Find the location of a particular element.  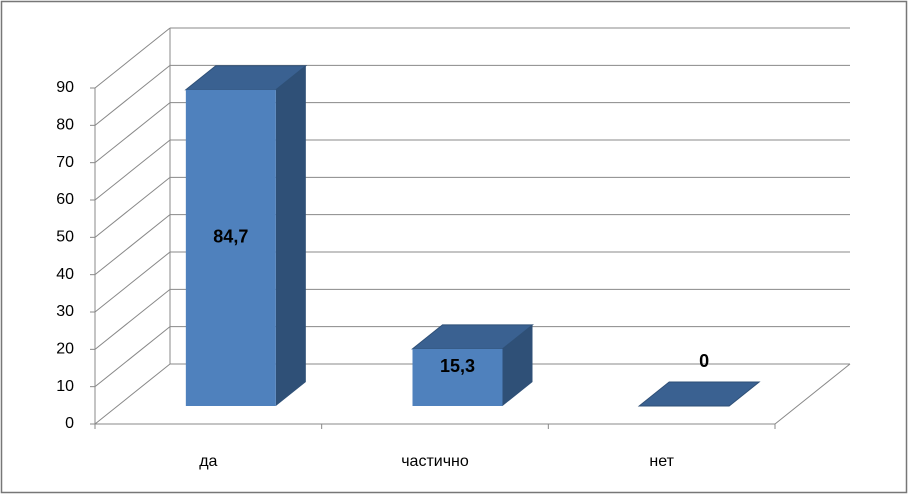

y-tick-label: 60 is located at coordinates (65, 199).